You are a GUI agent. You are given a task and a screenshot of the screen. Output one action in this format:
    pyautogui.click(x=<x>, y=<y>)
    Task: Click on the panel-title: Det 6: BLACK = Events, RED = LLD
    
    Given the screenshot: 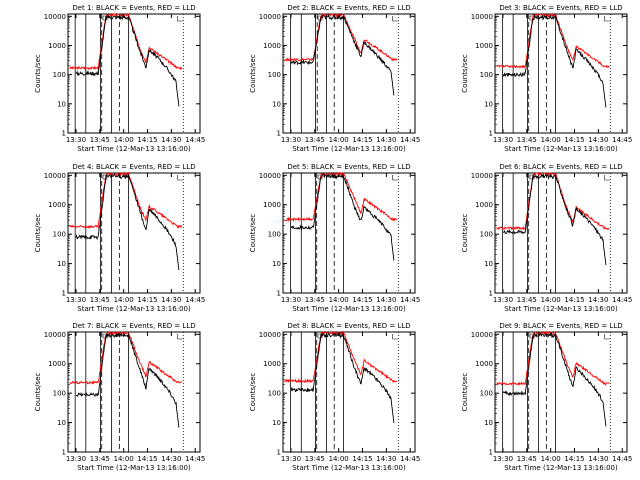 What is the action you would take?
    pyautogui.click(x=560, y=167)
    